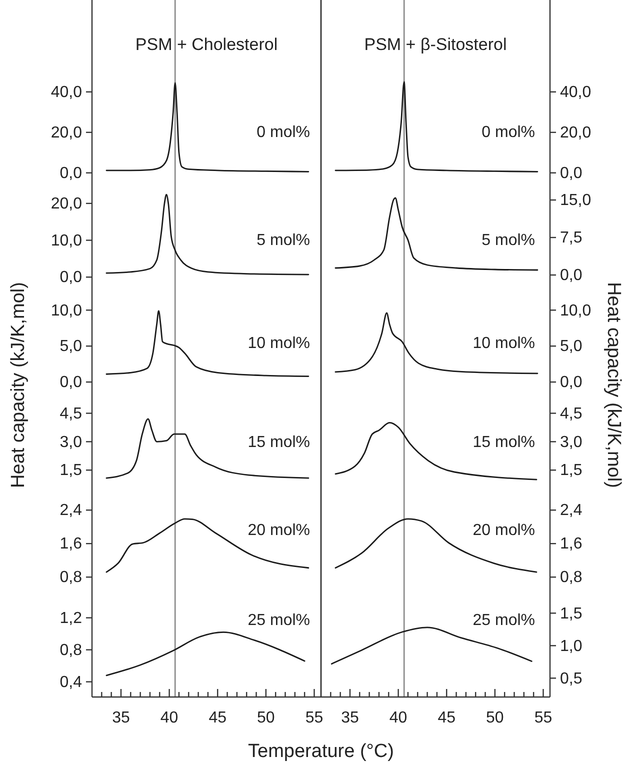  I want to click on y-tick-label: 1,0, so click(571, 646).